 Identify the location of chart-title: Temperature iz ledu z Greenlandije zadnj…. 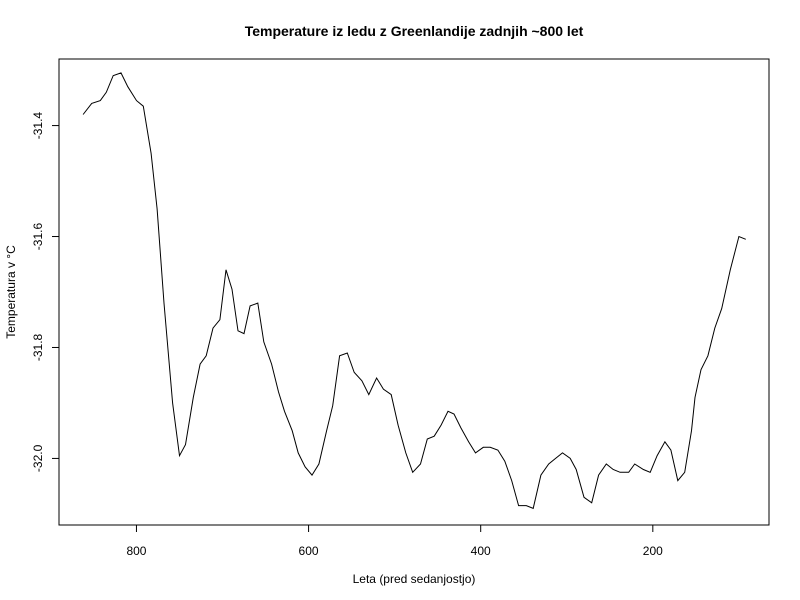
(414, 31).